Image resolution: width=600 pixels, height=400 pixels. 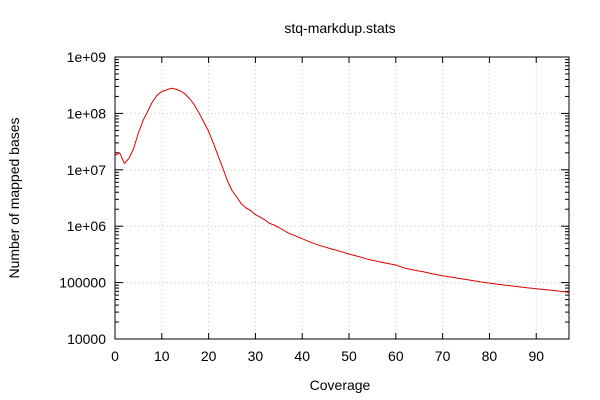 What do you see at coordinates (490, 356) in the screenshot?
I see `x-tick-label: 80` at bounding box center [490, 356].